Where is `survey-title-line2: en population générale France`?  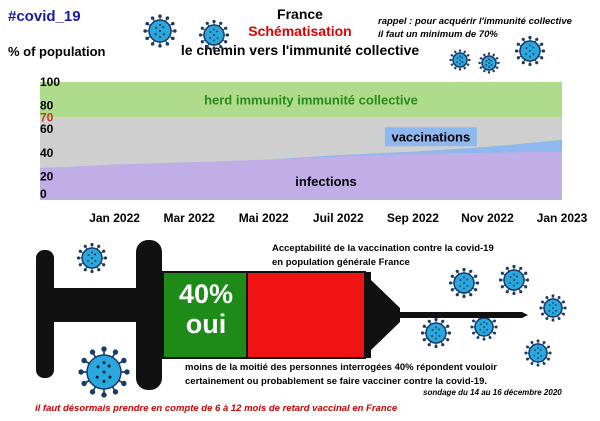
survey-title-line2: en population générale France is located at coordinates (341, 262).